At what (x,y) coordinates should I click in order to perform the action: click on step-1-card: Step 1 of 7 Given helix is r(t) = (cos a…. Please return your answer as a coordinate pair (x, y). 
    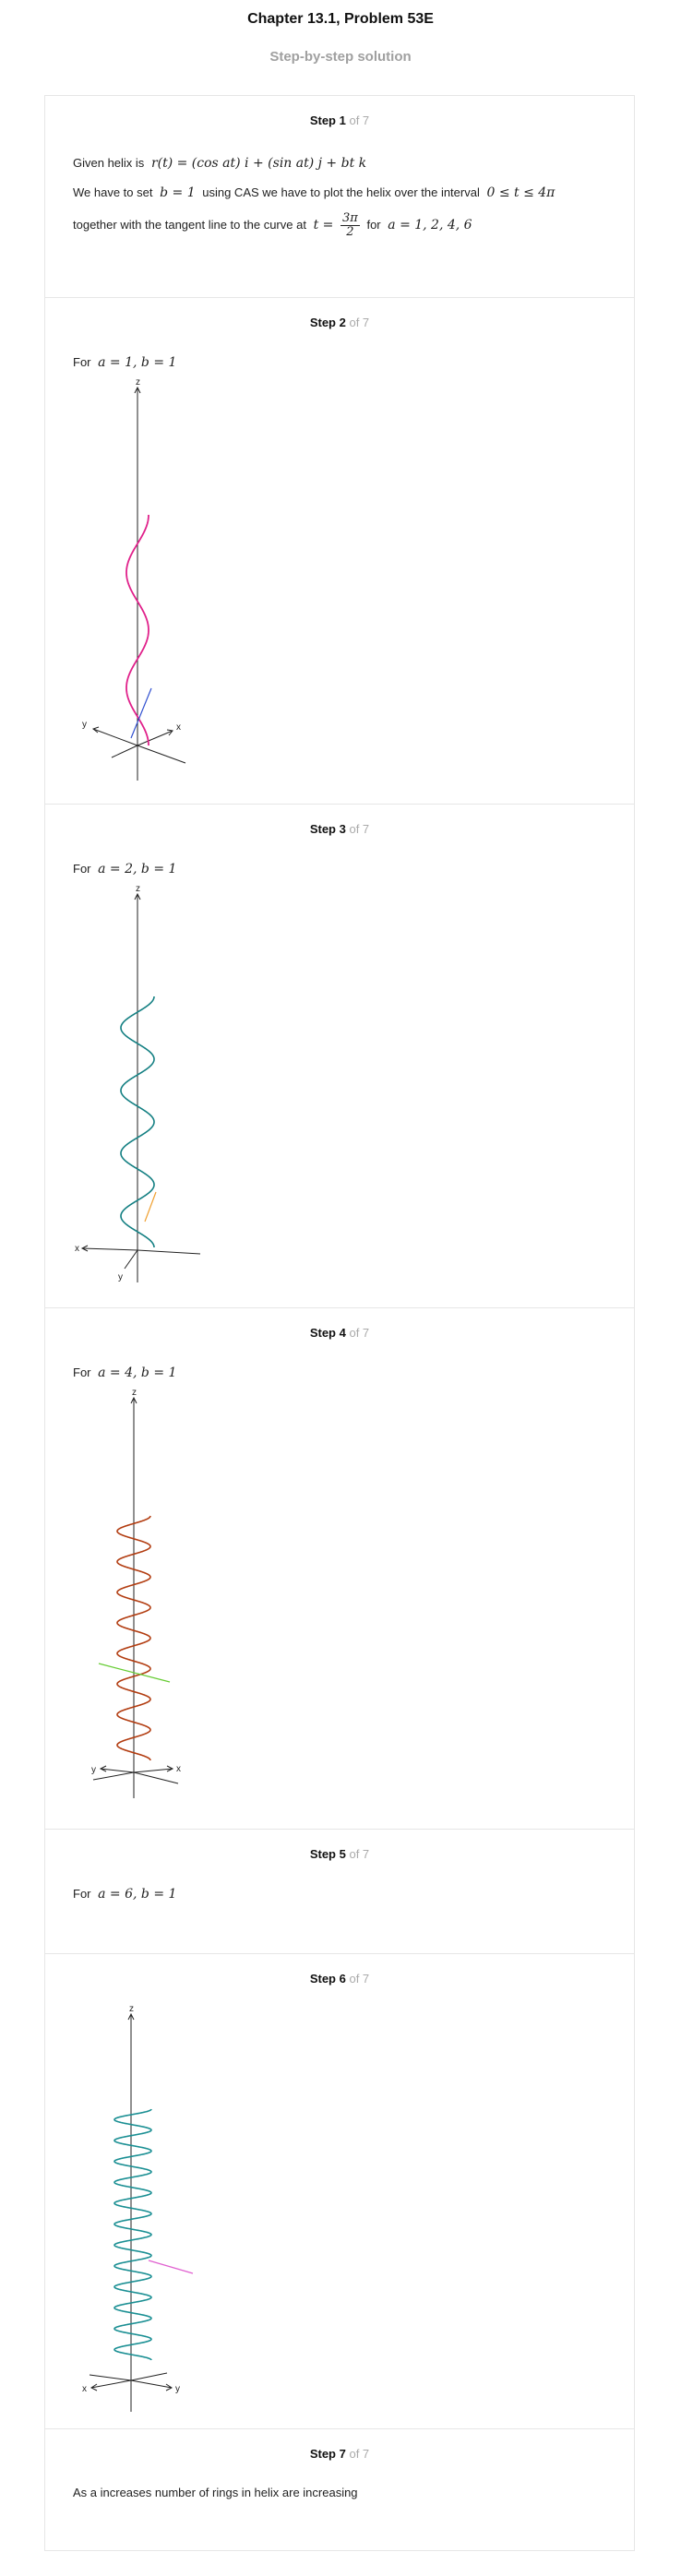
    Looking at the image, I should click on (339, 196).